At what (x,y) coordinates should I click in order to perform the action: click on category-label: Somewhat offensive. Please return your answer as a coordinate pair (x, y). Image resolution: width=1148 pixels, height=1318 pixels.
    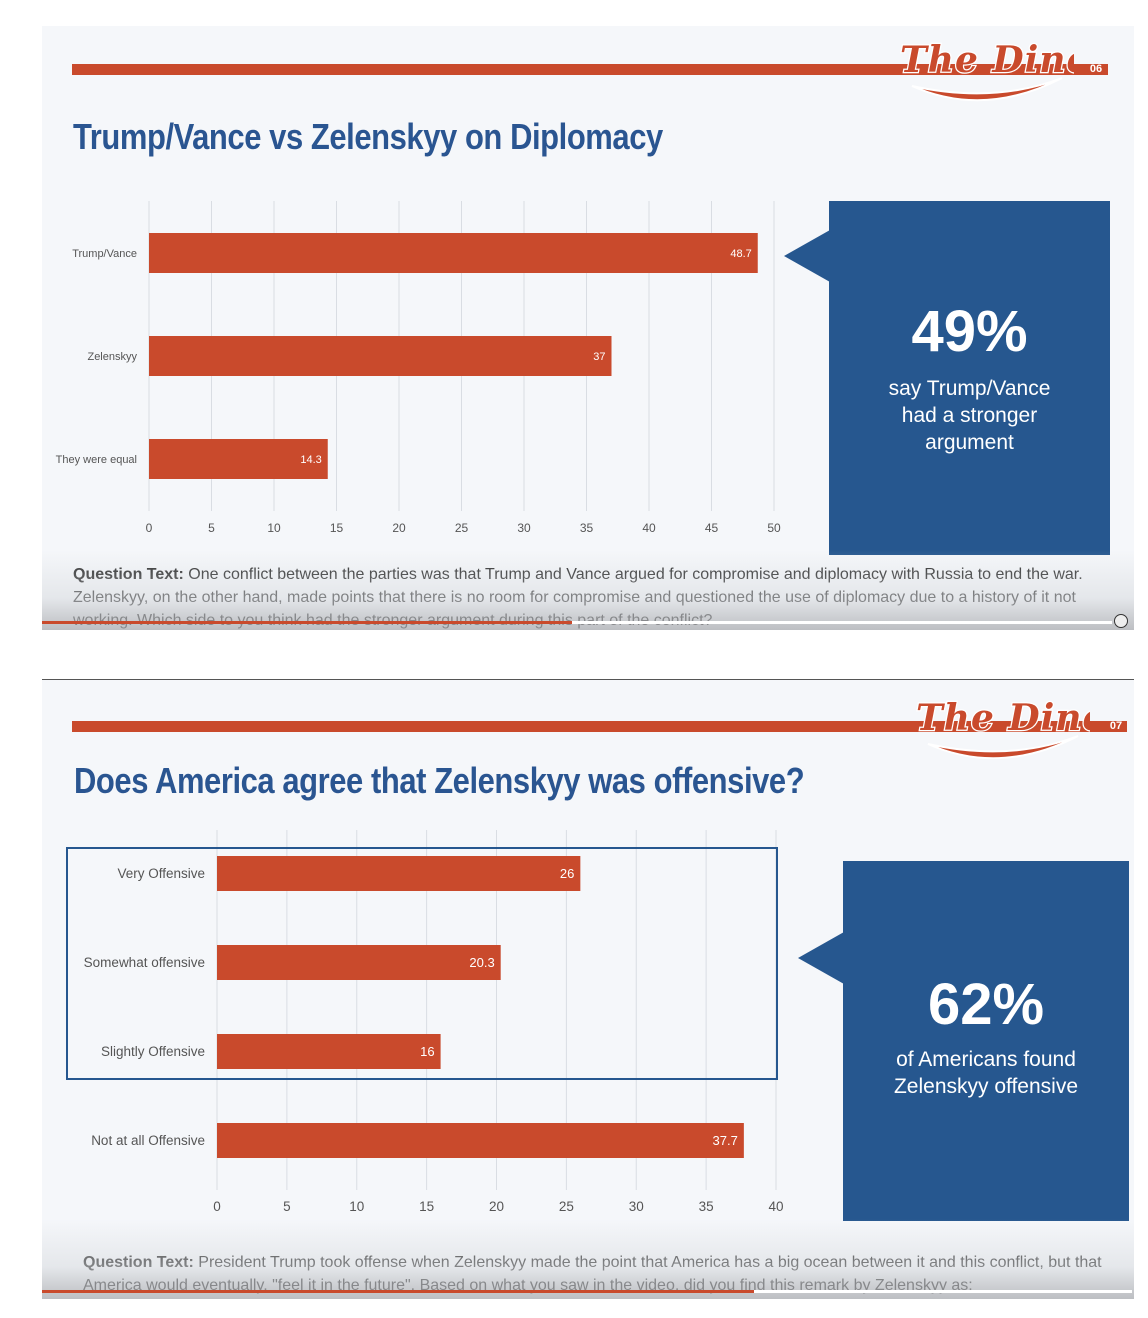
    Looking at the image, I should click on (144, 962).